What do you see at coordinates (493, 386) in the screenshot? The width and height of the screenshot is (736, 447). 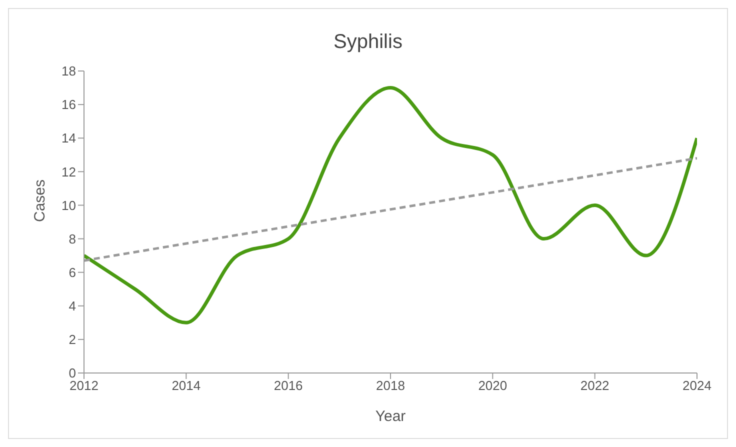 I see `x-tick-label: 2020` at bounding box center [493, 386].